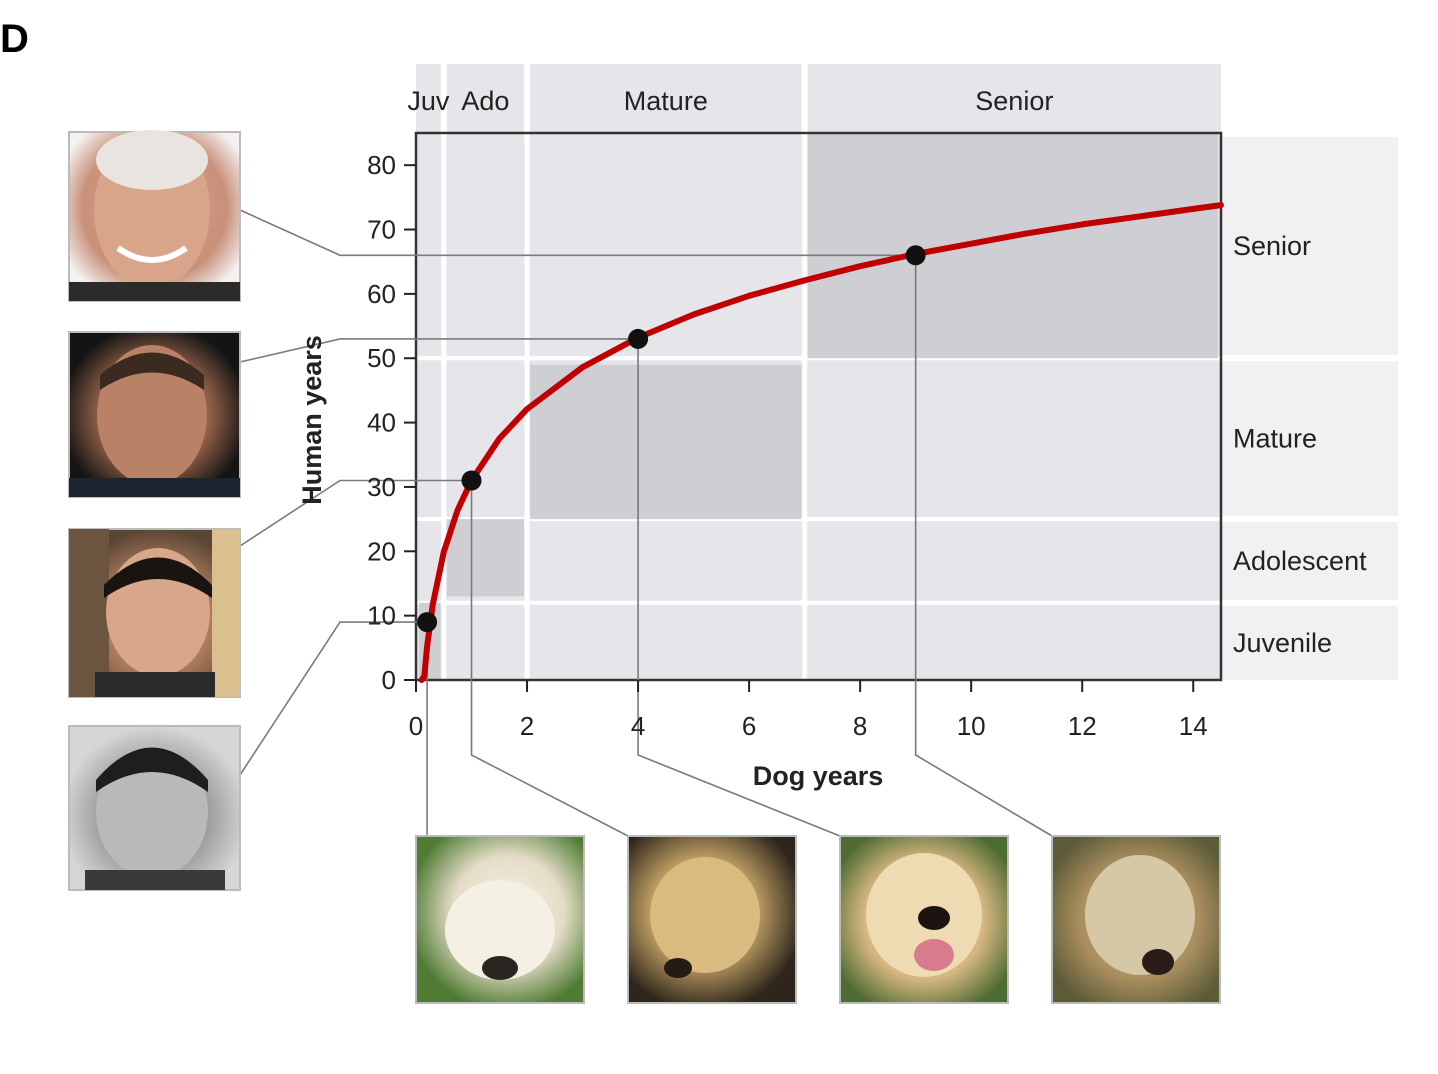  Describe the element at coordinates (1014, 101) in the screenshot. I see `dog-stage-label: Senior` at that location.